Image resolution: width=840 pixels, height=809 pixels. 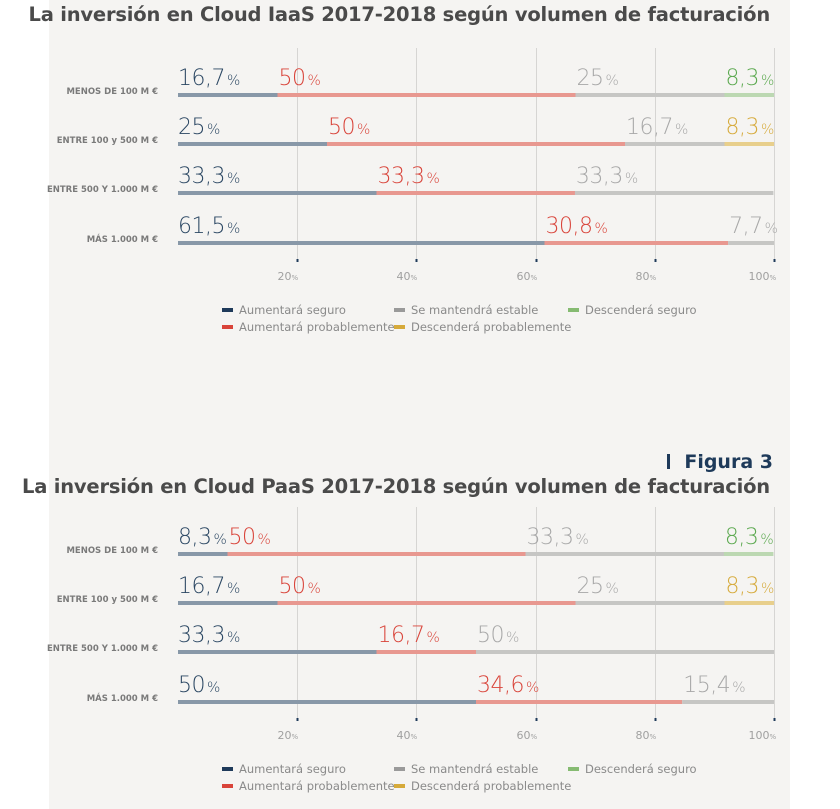 What do you see at coordinates (199, 685) in the screenshot?
I see `value-label-aumentara-seguro: 50%` at bounding box center [199, 685].